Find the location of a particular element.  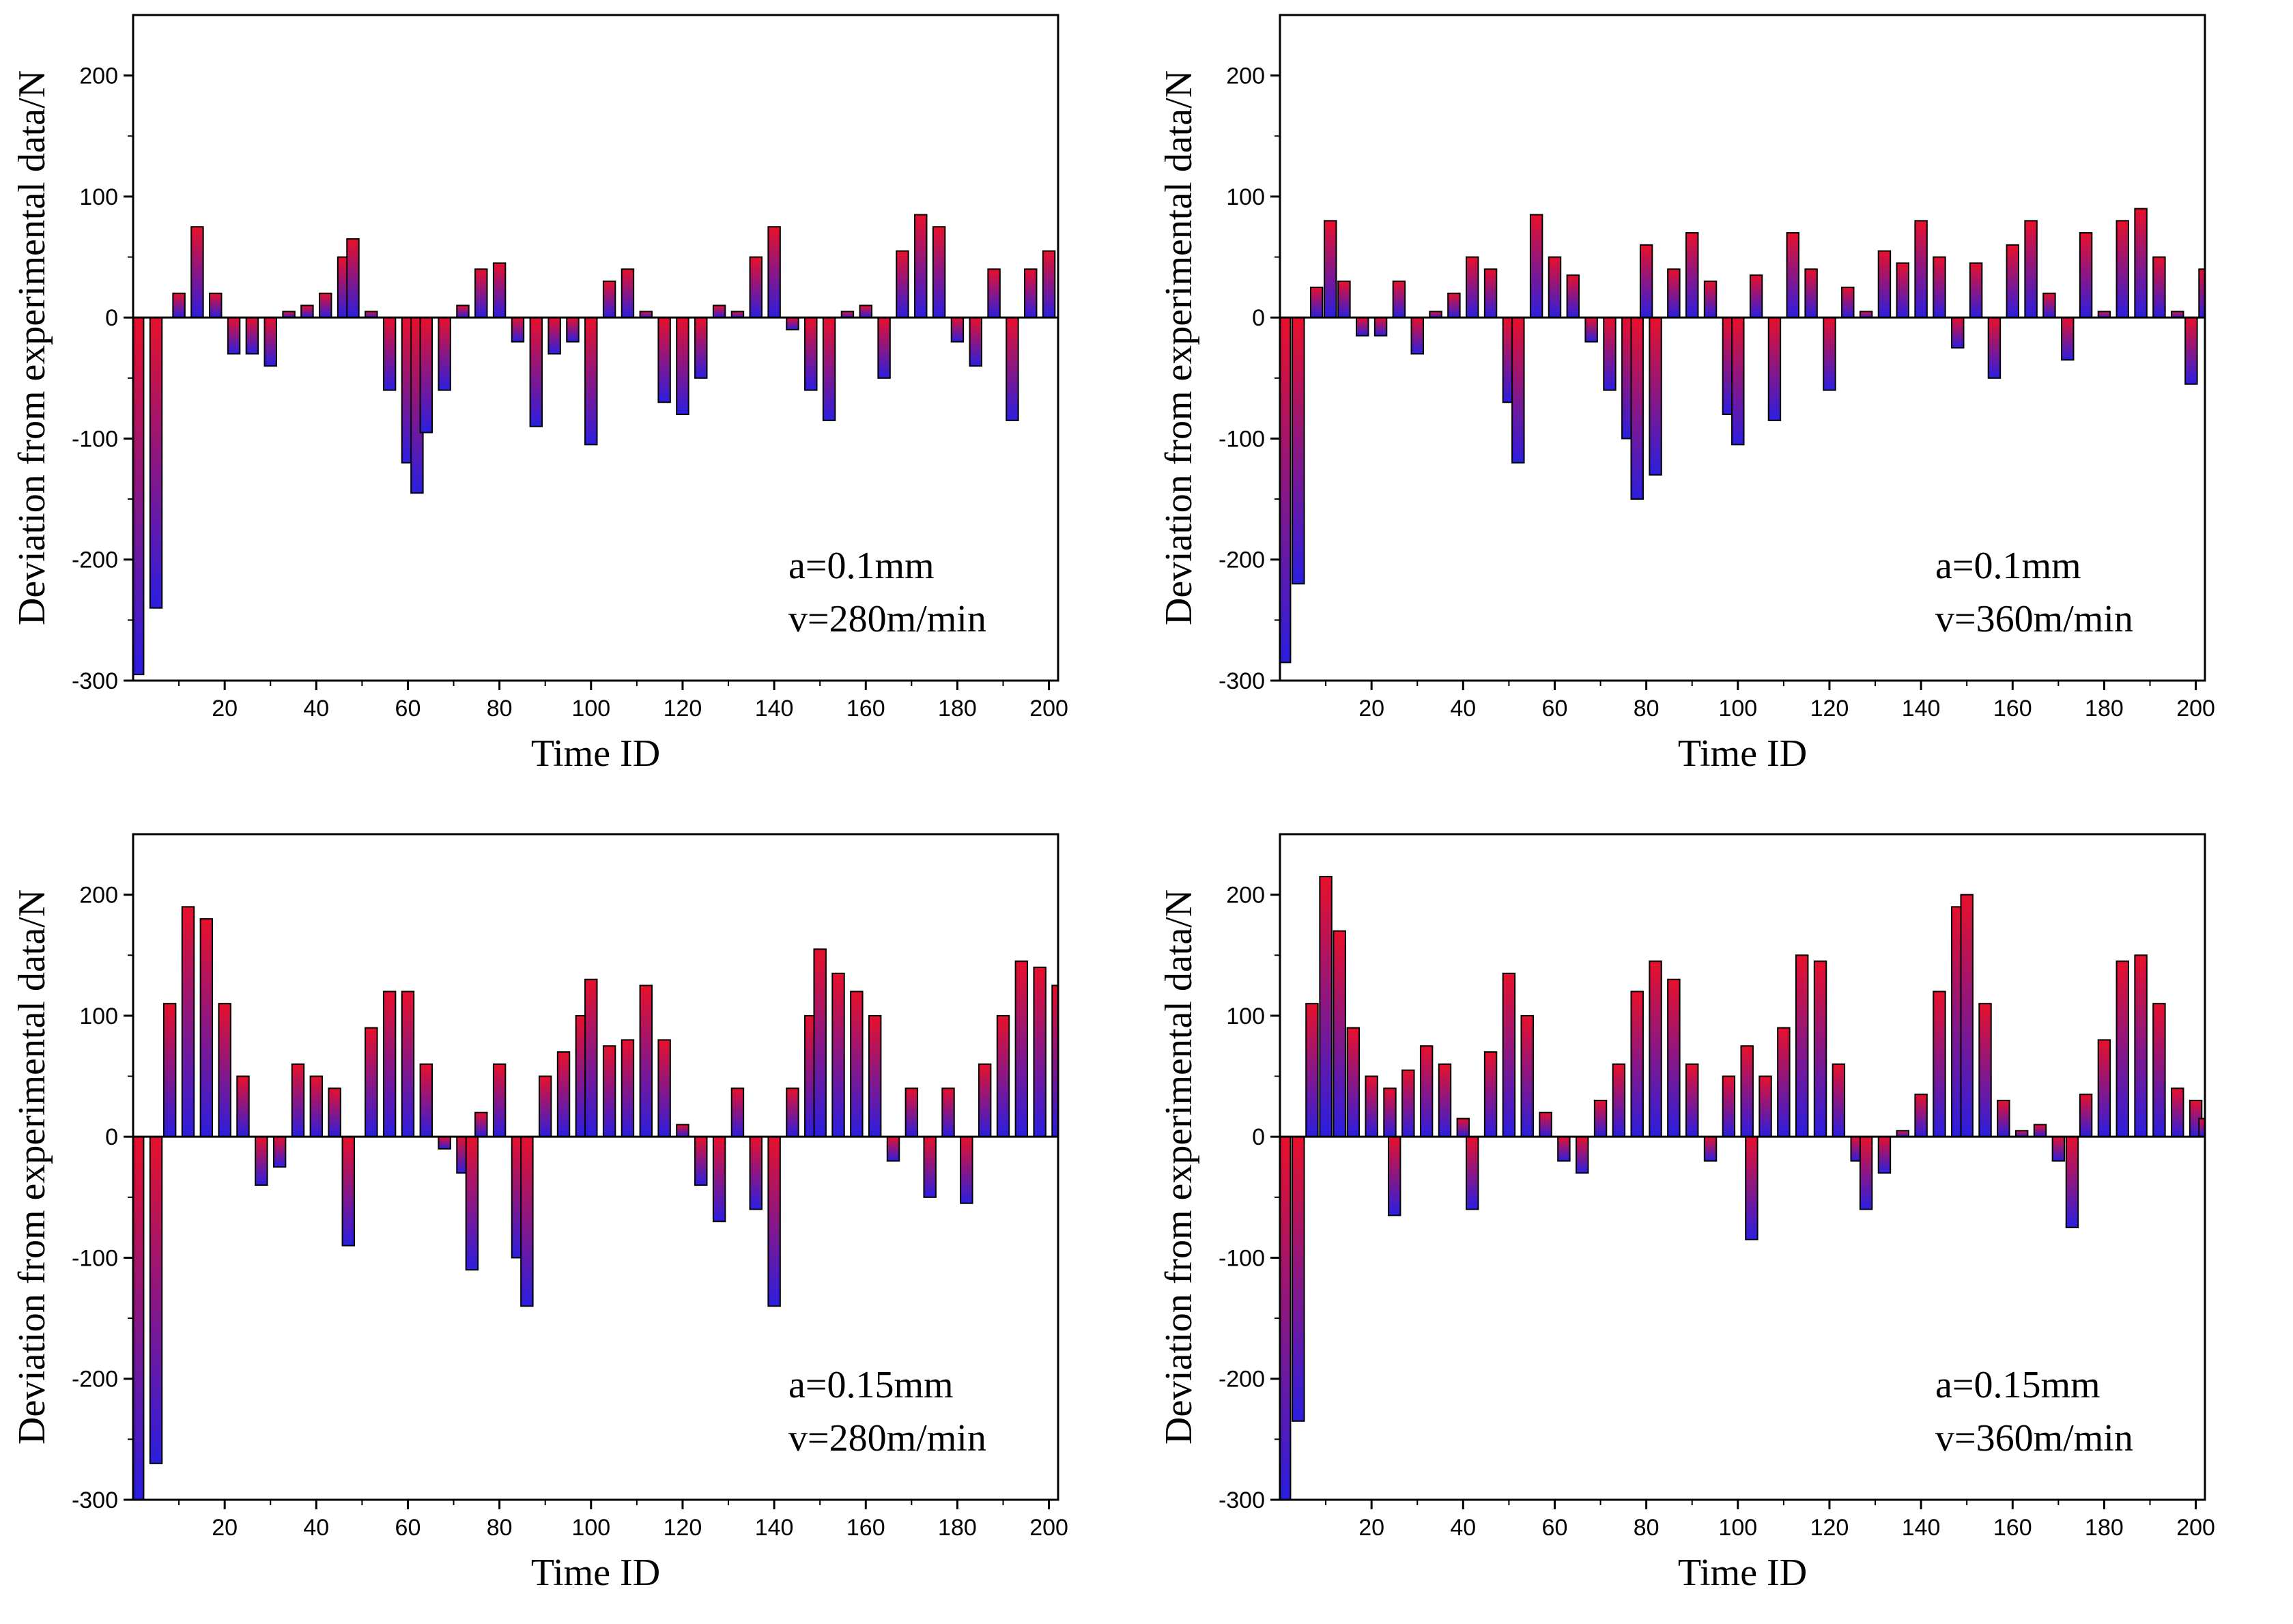

x-tick-label: 180 is located at coordinates (2105, 1528).